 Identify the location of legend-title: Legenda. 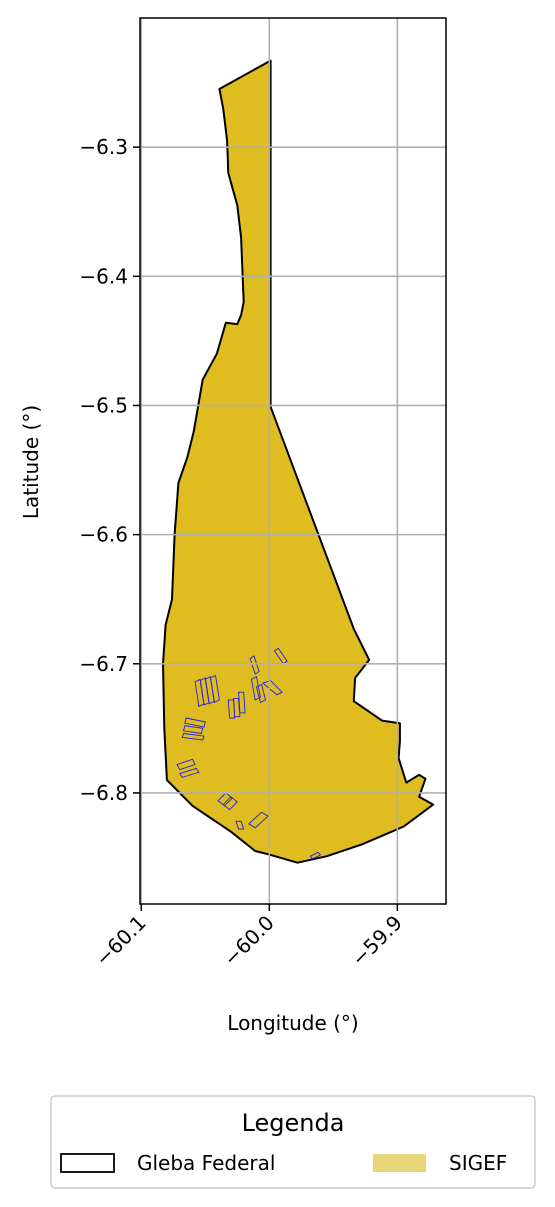
(293, 1123).